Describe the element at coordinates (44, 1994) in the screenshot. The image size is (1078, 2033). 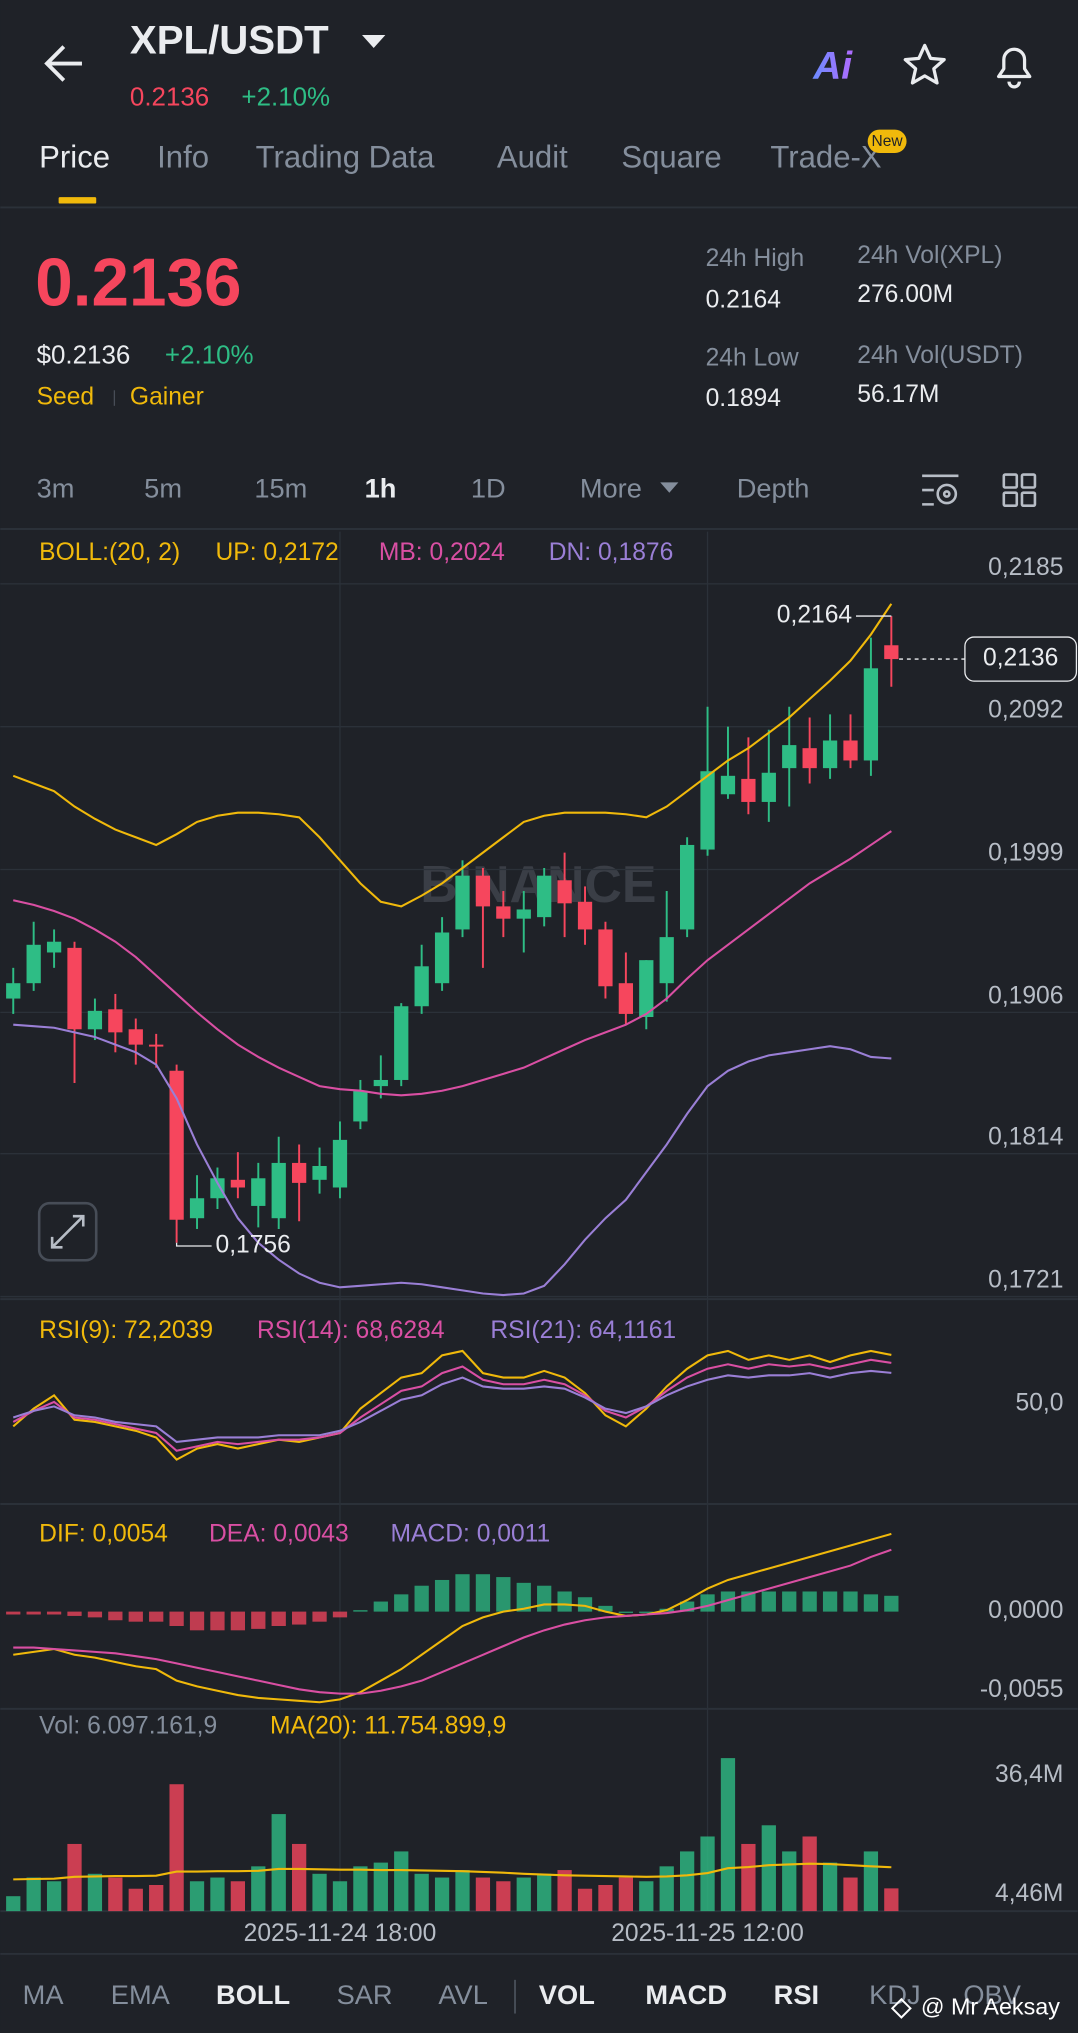
I see `indicator-option: MA` at that location.